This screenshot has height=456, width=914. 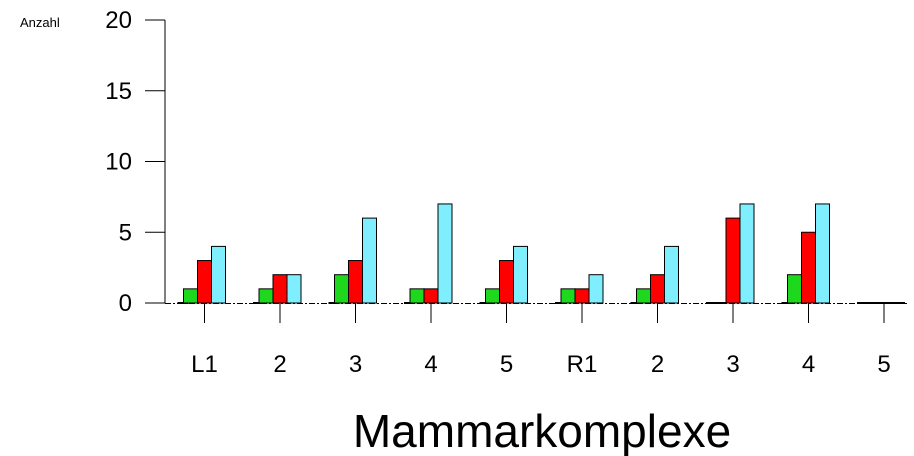 I want to click on y-tick-label: 5, so click(x=125, y=232).